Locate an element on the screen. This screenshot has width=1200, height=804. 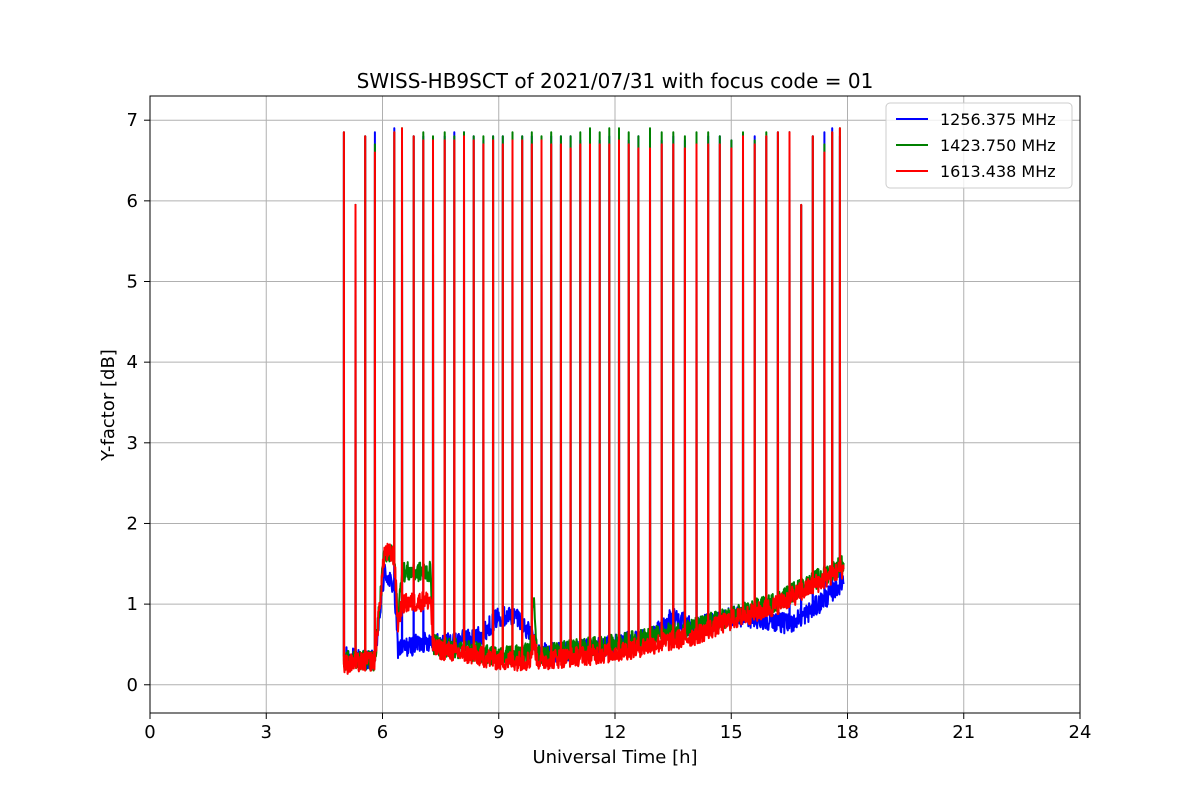
y-tick-label: 3 is located at coordinates (132, 443).